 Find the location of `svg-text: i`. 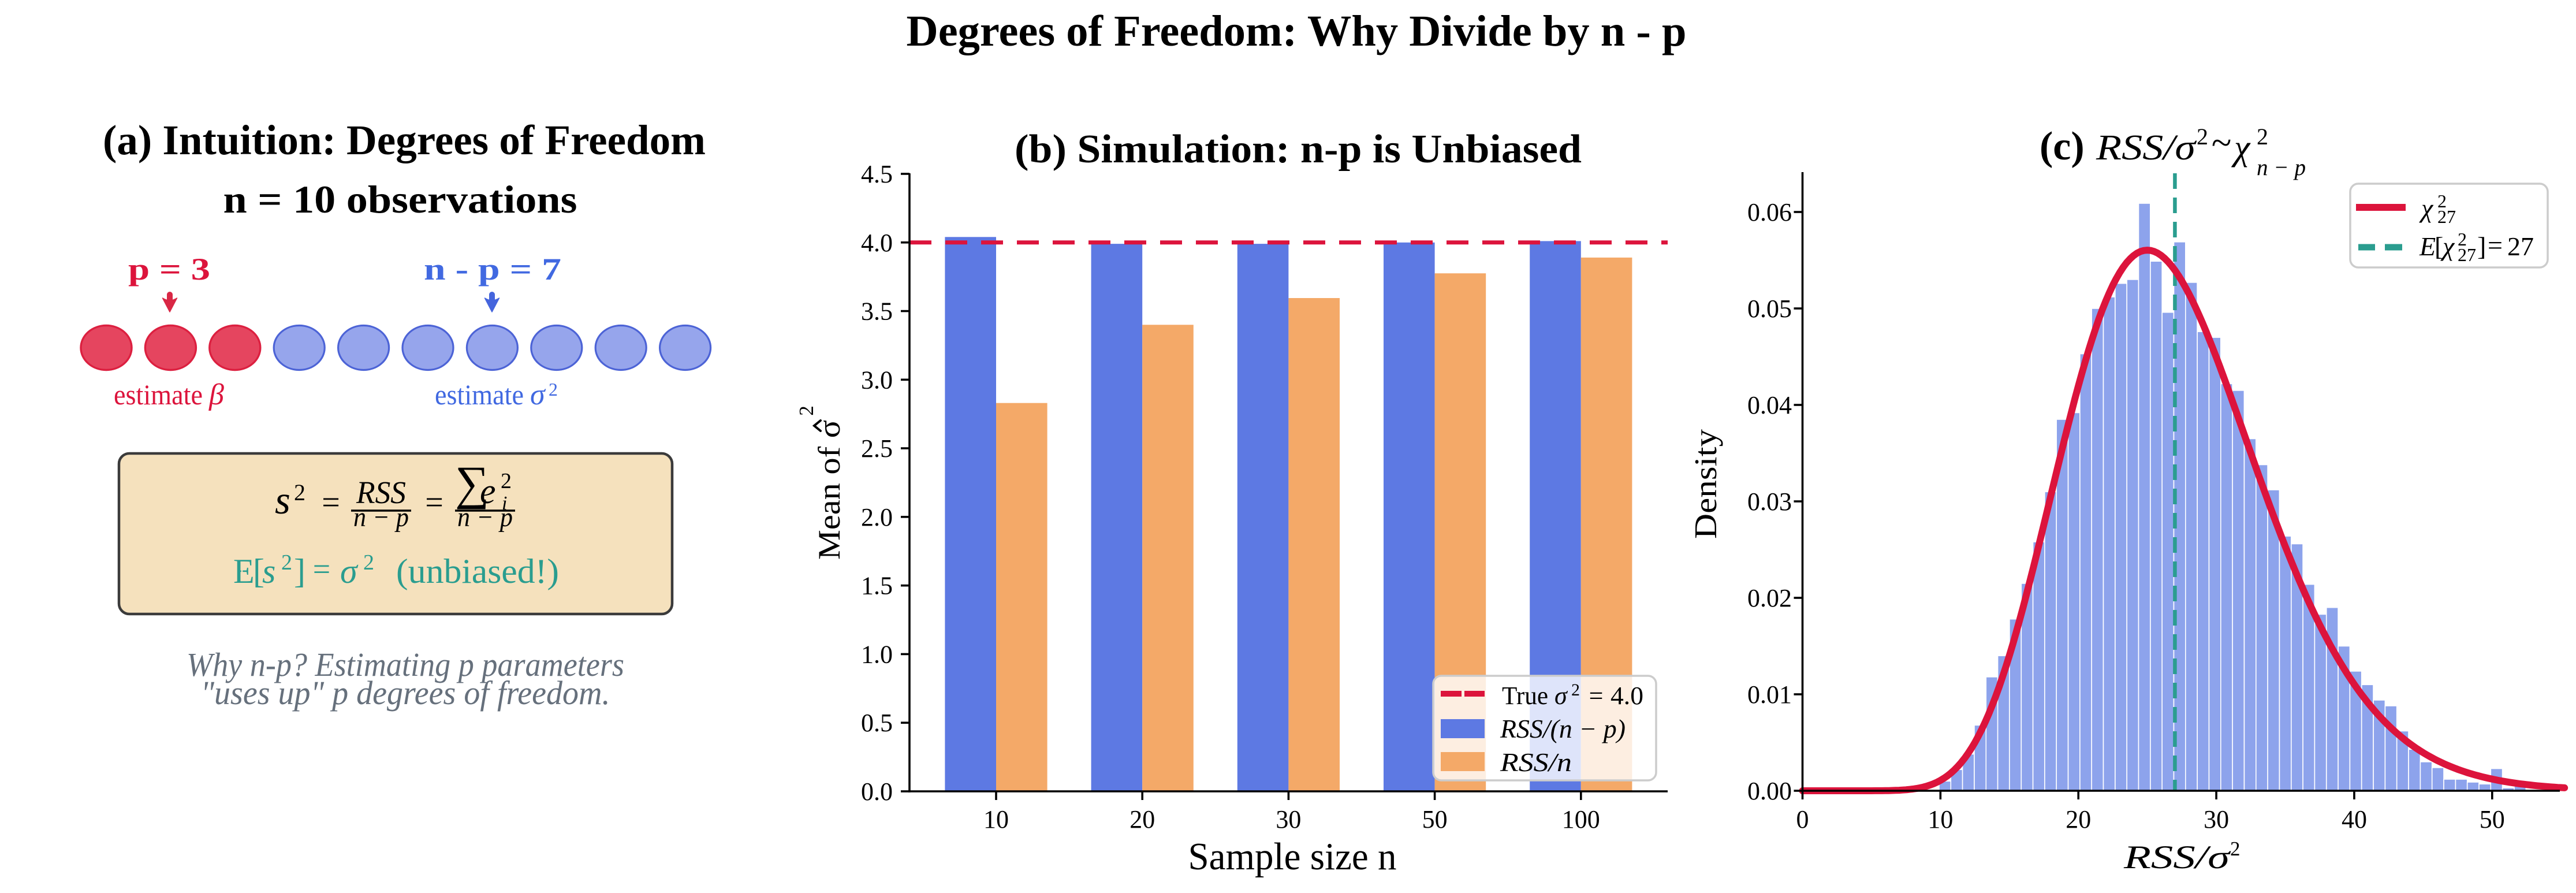

svg-text: i is located at coordinates (504, 503).